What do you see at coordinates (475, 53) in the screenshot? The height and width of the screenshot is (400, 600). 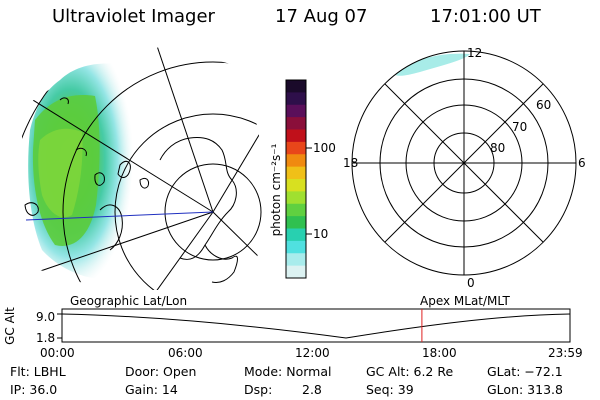 I see `mlt-label-12: 12` at bounding box center [475, 53].